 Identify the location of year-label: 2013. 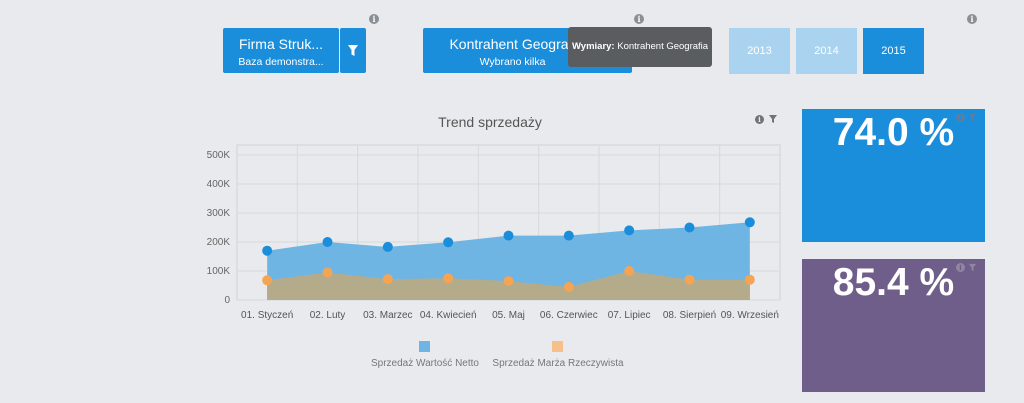
(759, 51).